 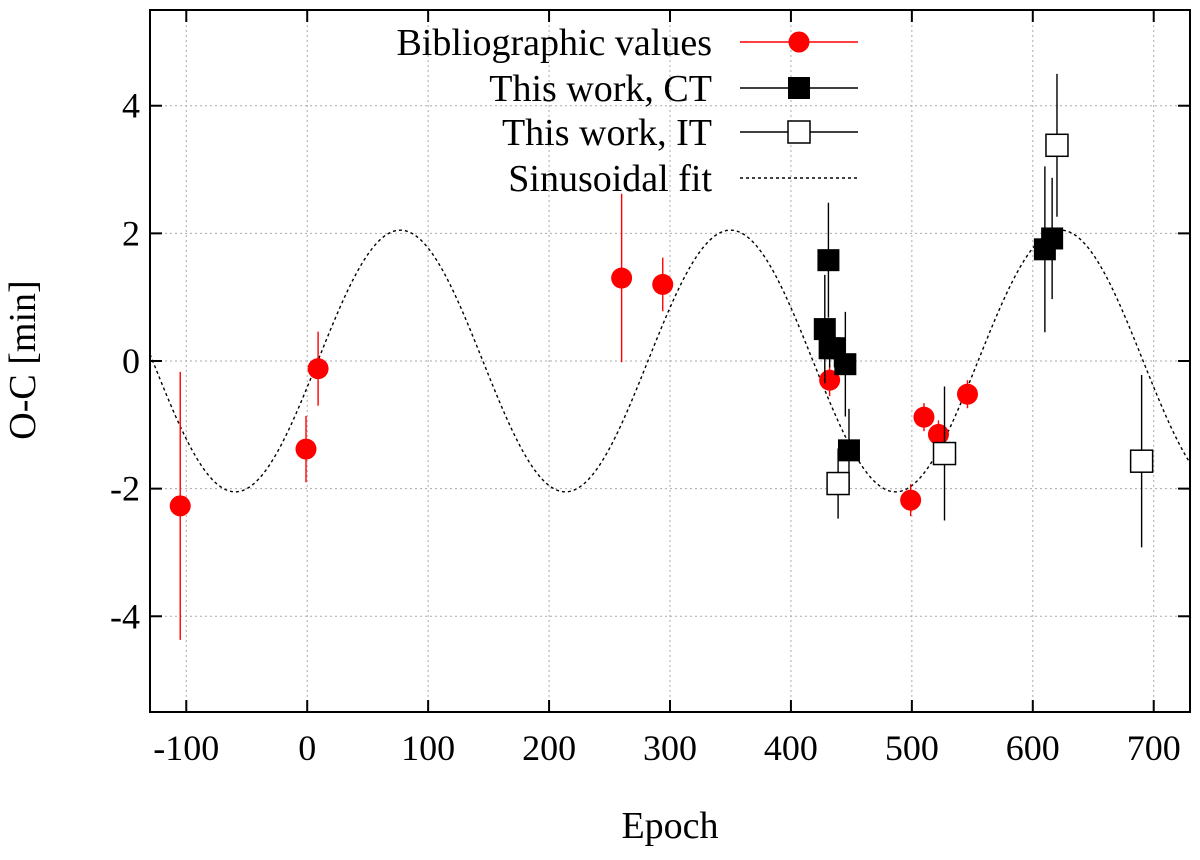 I want to click on y-axis-label: O-C [min], so click(x=23, y=359).